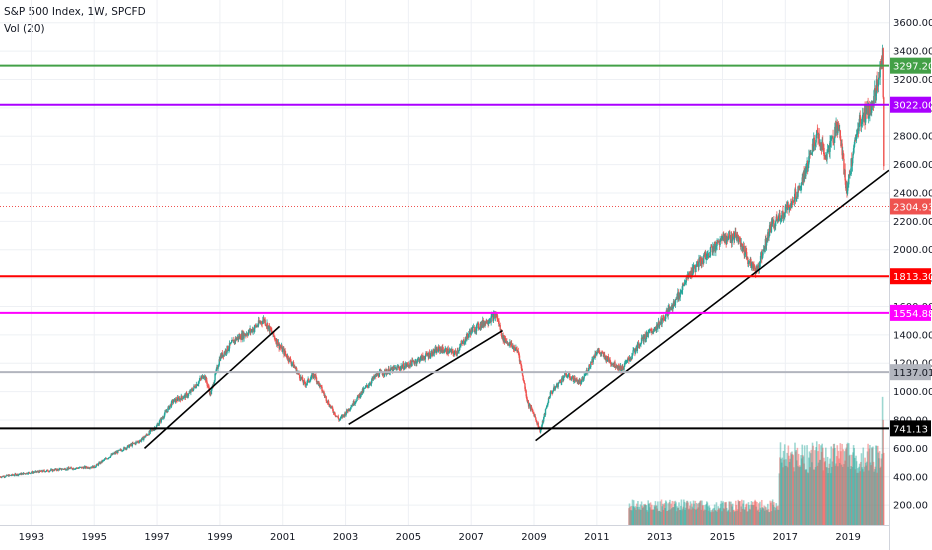 The image size is (932, 550). What do you see at coordinates (910, 477) in the screenshot?
I see `y-tick-label: 400.00` at bounding box center [910, 477].